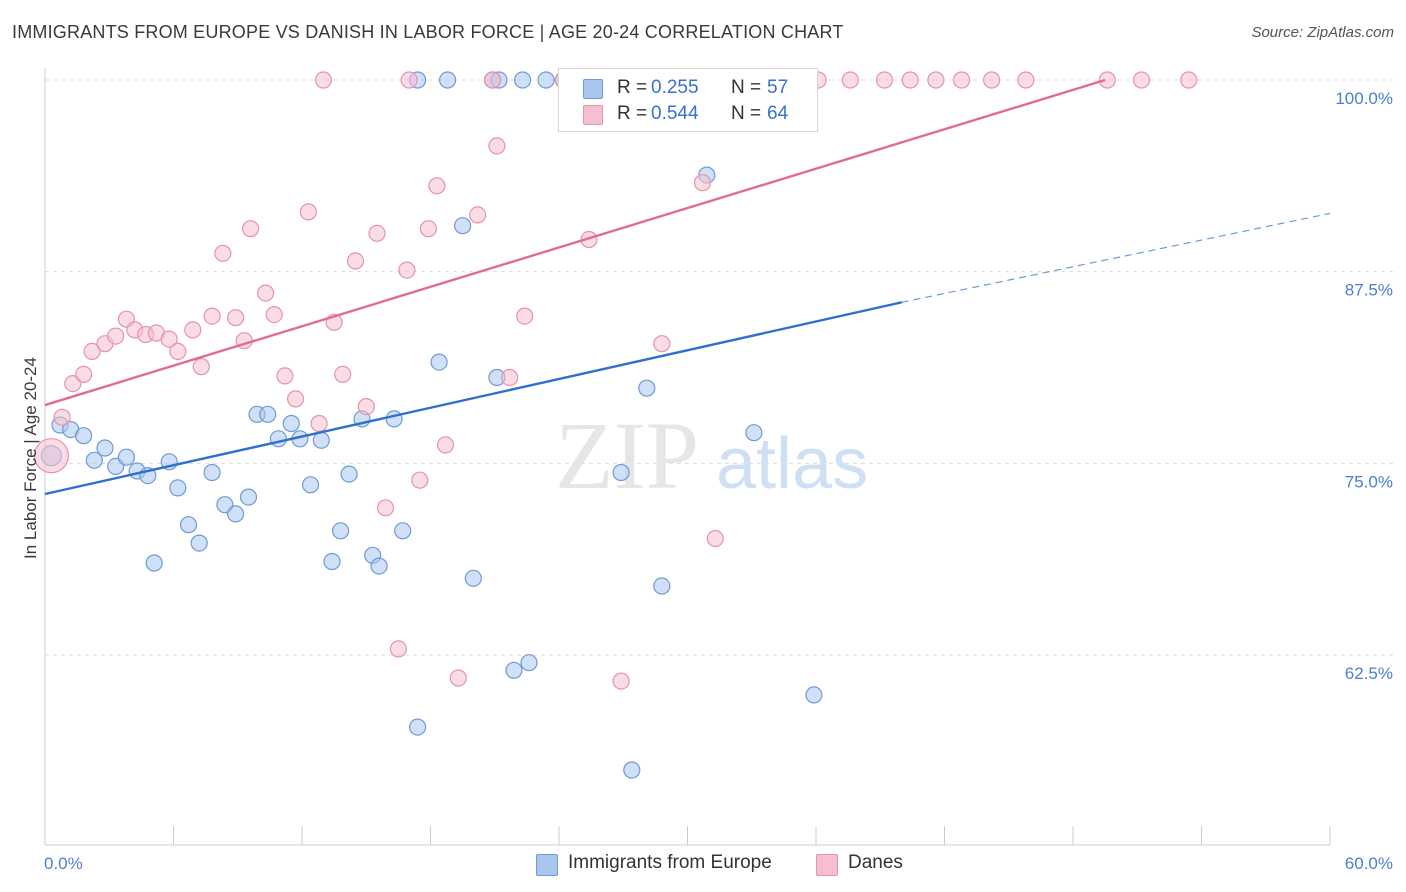 Image resolution: width=1406 pixels, height=892 pixels. I want to click on y-axis-title: In Labor Force | Age 20-24, so click(30, 458).